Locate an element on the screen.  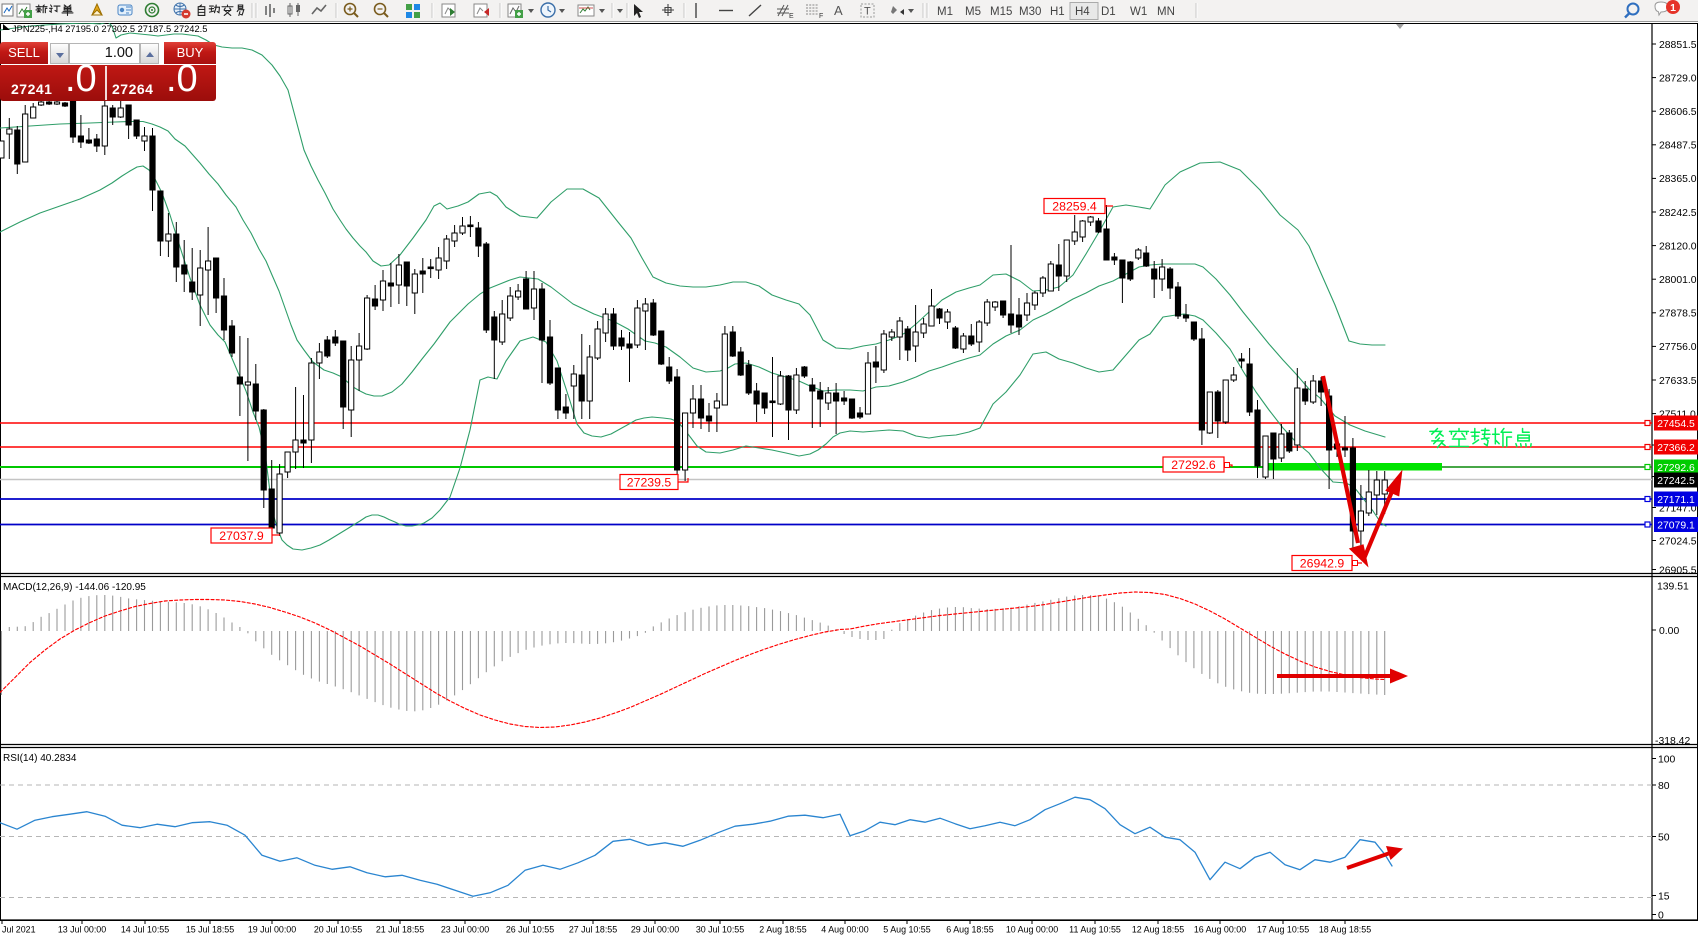
svg-text: 27511.0 is located at coordinates (1677, 414).